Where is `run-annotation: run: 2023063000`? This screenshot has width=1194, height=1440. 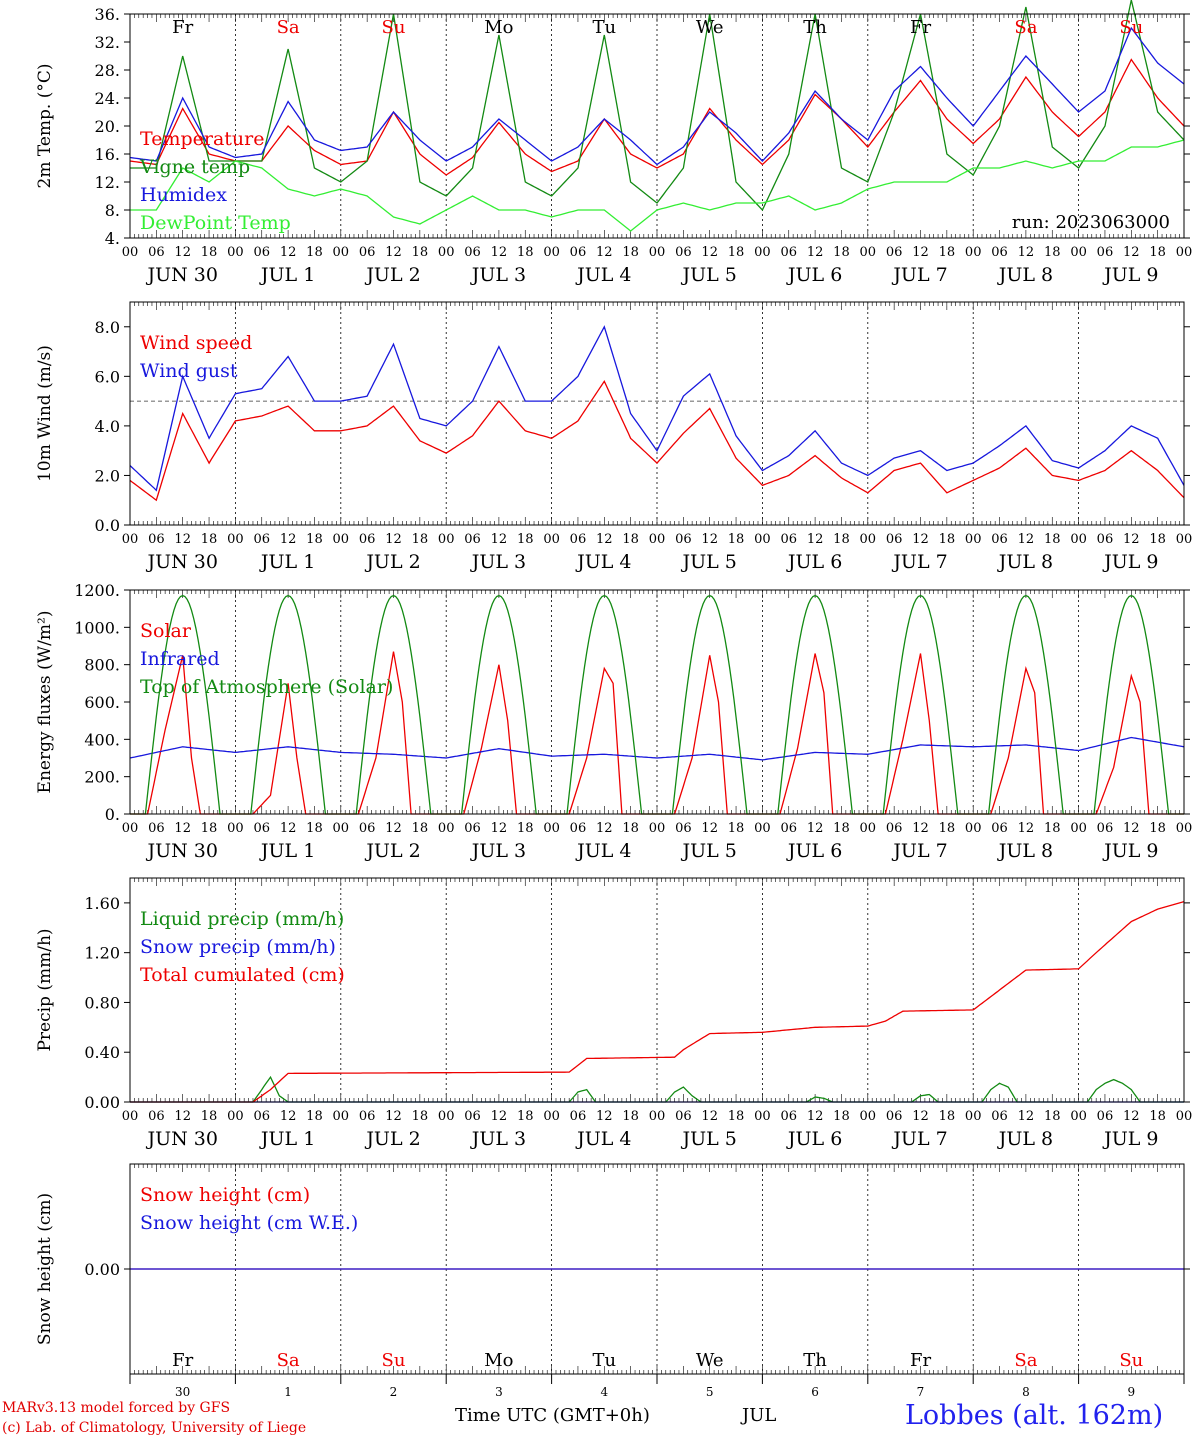
run-annotation: run: 2023063000 is located at coordinates (1091, 222).